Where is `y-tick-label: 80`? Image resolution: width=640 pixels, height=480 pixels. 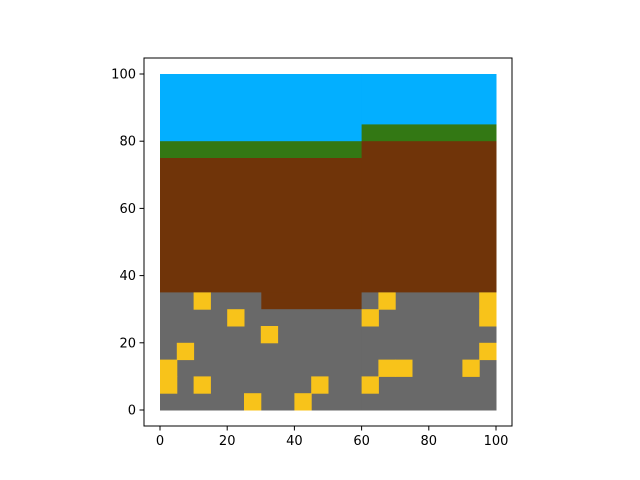 y-tick-label: 80 is located at coordinates (127, 142).